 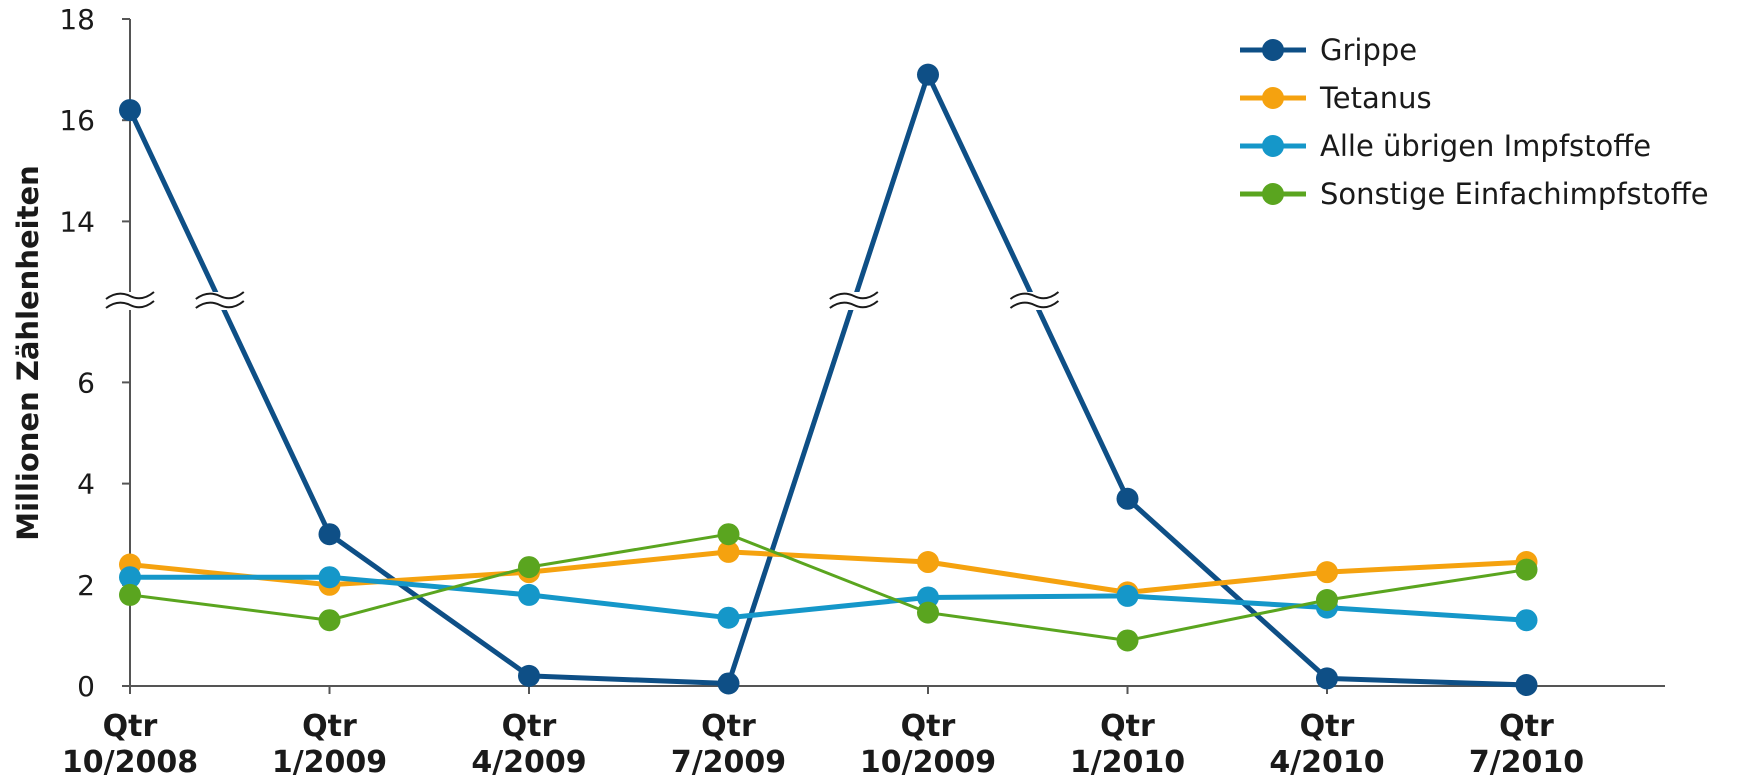 What do you see at coordinates (928, 744) in the screenshot?
I see `x-tick-label: Qtr 10/2009` at bounding box center [928, 744].